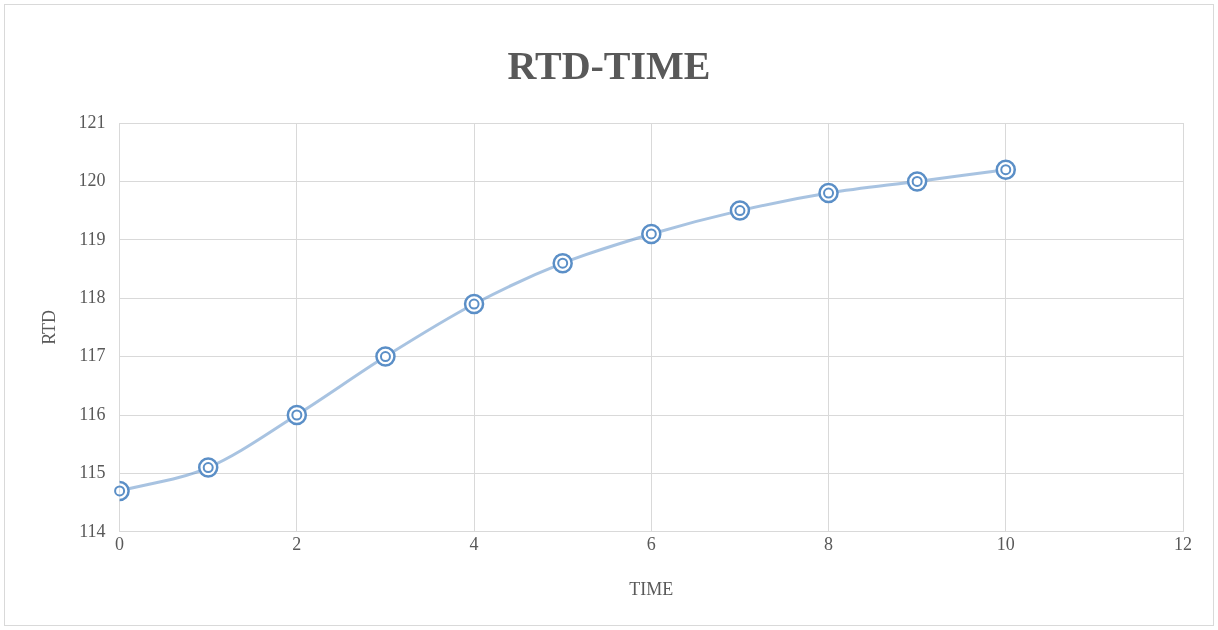 The width and height of the screenshot is (1218, 630). I want to click on y-tick-label: 118, so click(92, 296).